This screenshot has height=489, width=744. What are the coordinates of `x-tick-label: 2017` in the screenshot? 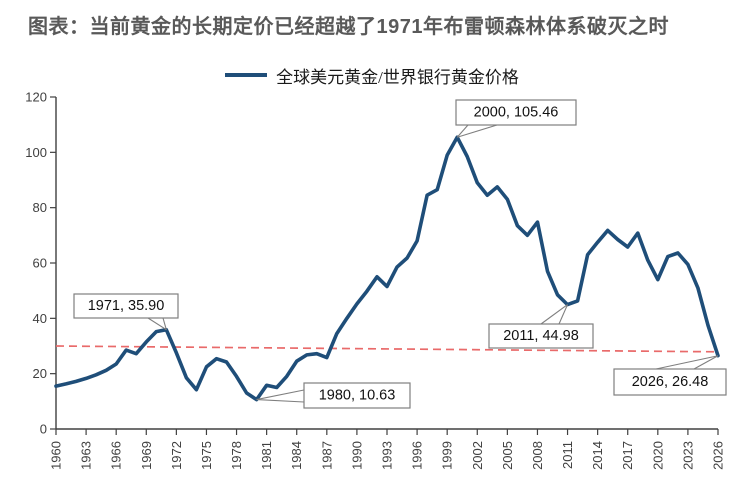 It's located at (627, 455).